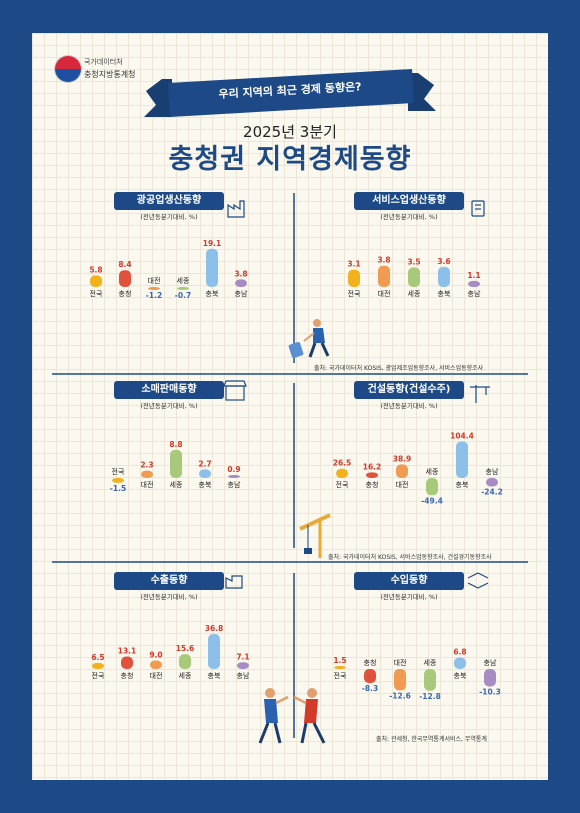 This screenshot has height=813, width=580. I want to click on banner-left-tail, so click(158, 98).